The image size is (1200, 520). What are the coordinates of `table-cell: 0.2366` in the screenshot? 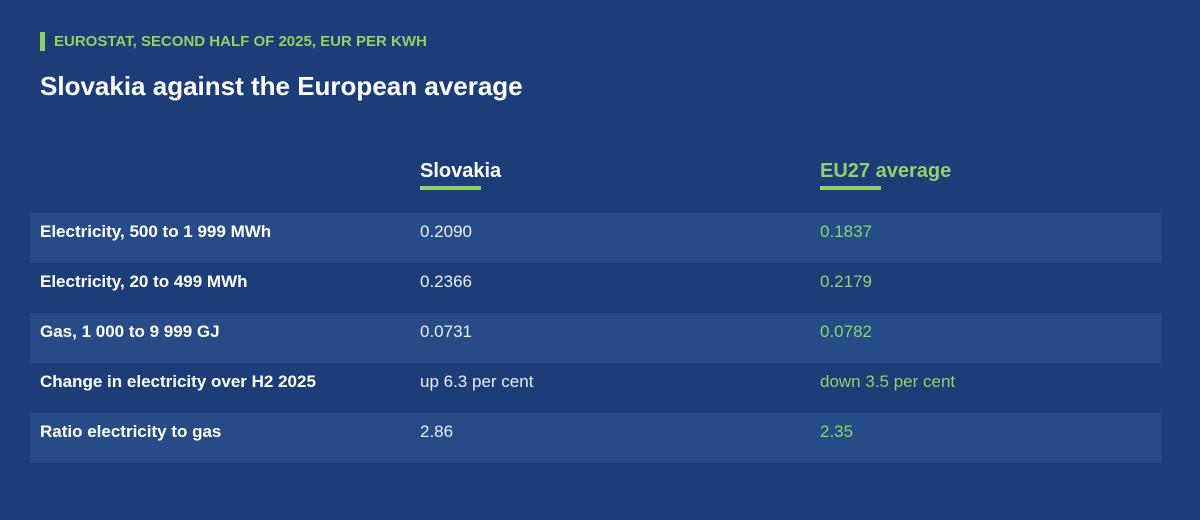 It's located at (446, 281).